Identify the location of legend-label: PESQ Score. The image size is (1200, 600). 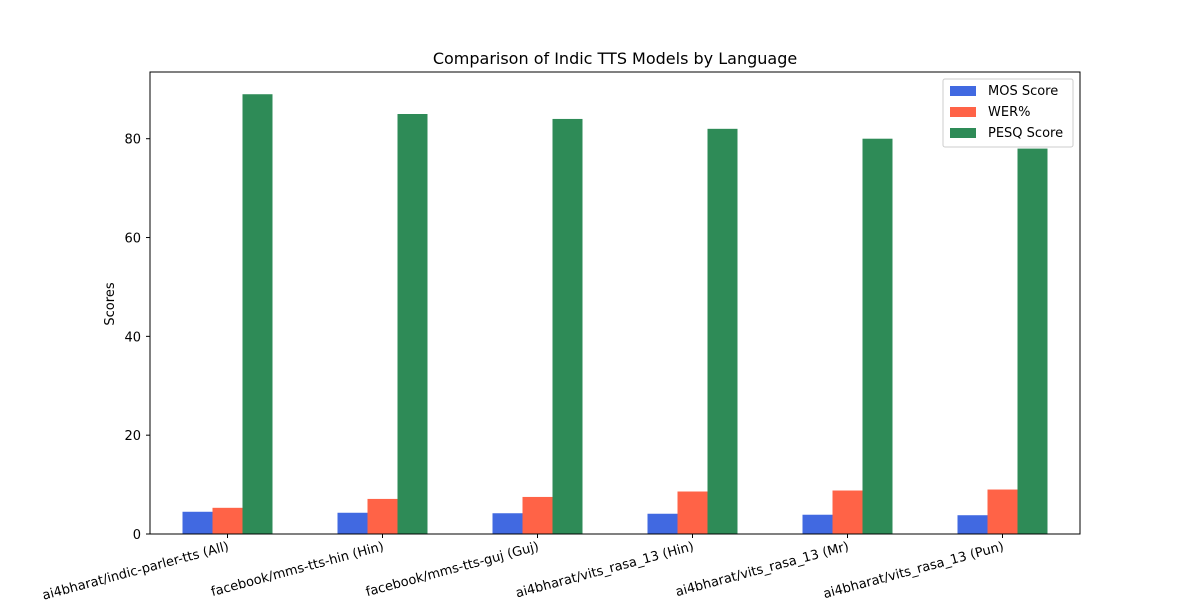
(1025, 133).